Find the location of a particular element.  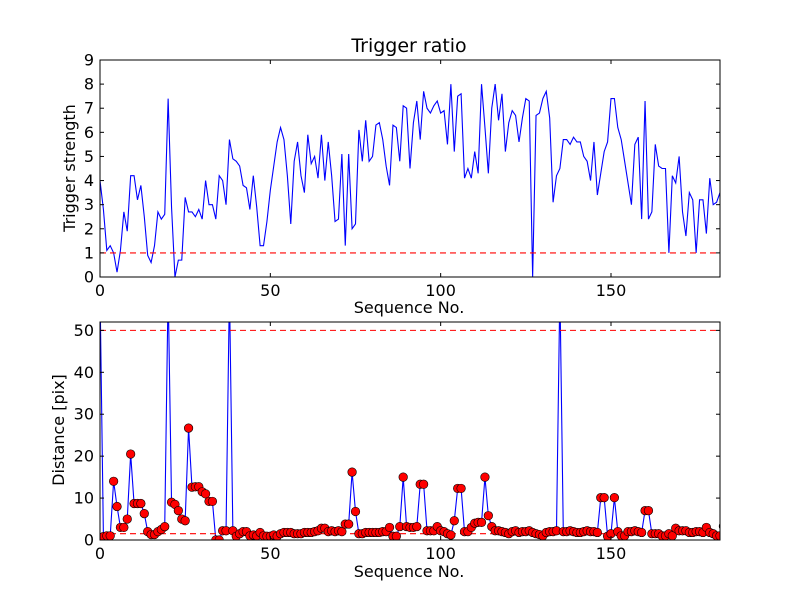

top-y-tick-label: 1 is located at coordinates (89, 252).